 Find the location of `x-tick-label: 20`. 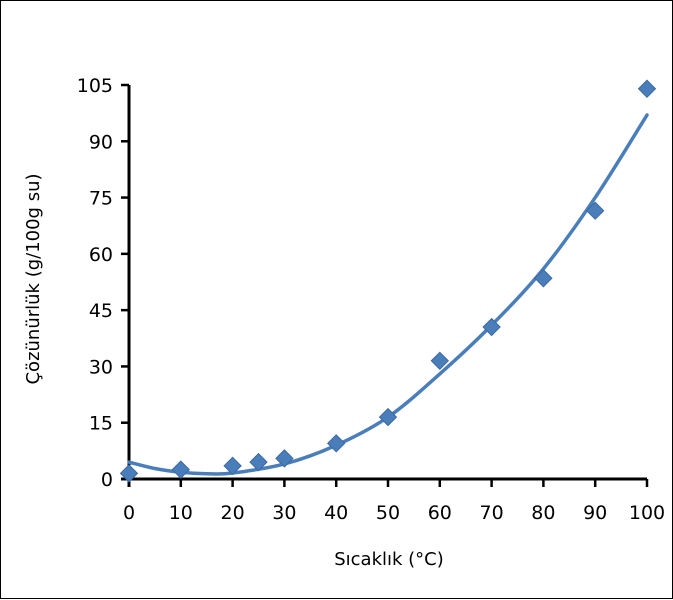

x-tick-label: 20 is located at coordinates (233, 513).